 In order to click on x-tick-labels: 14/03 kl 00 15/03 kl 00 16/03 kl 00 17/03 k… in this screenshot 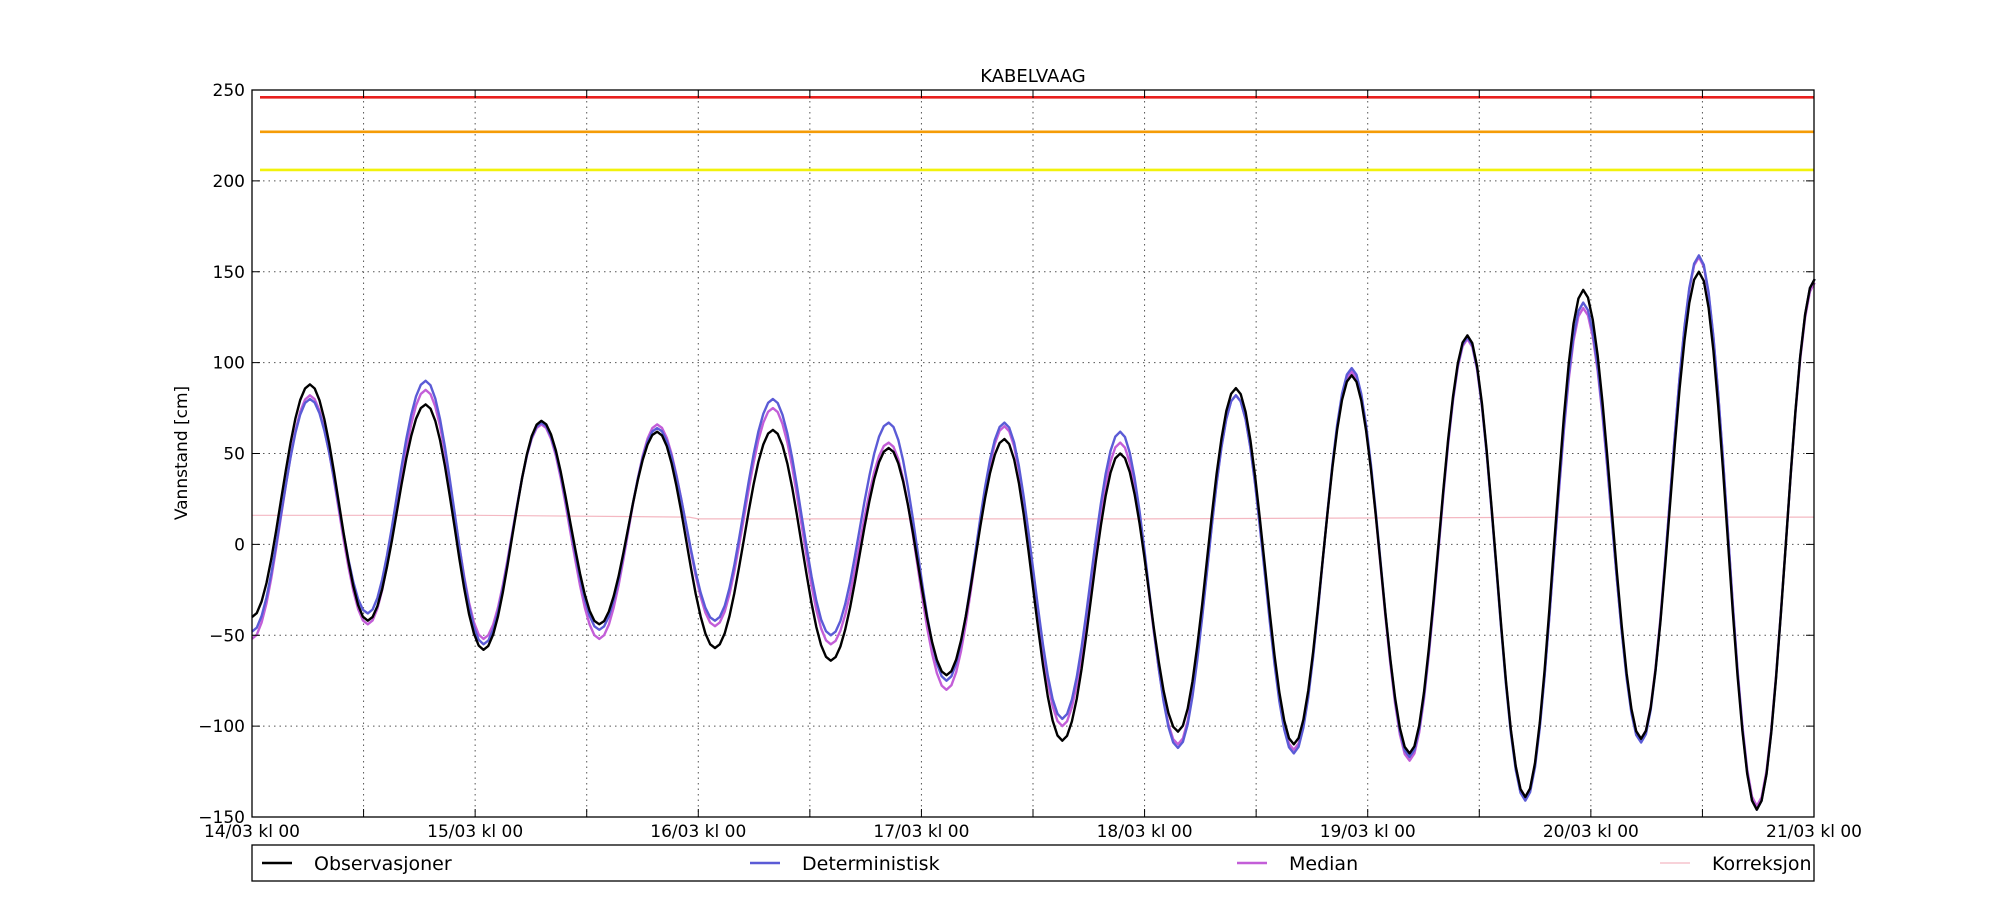, I will do `click(1033, 832)`.